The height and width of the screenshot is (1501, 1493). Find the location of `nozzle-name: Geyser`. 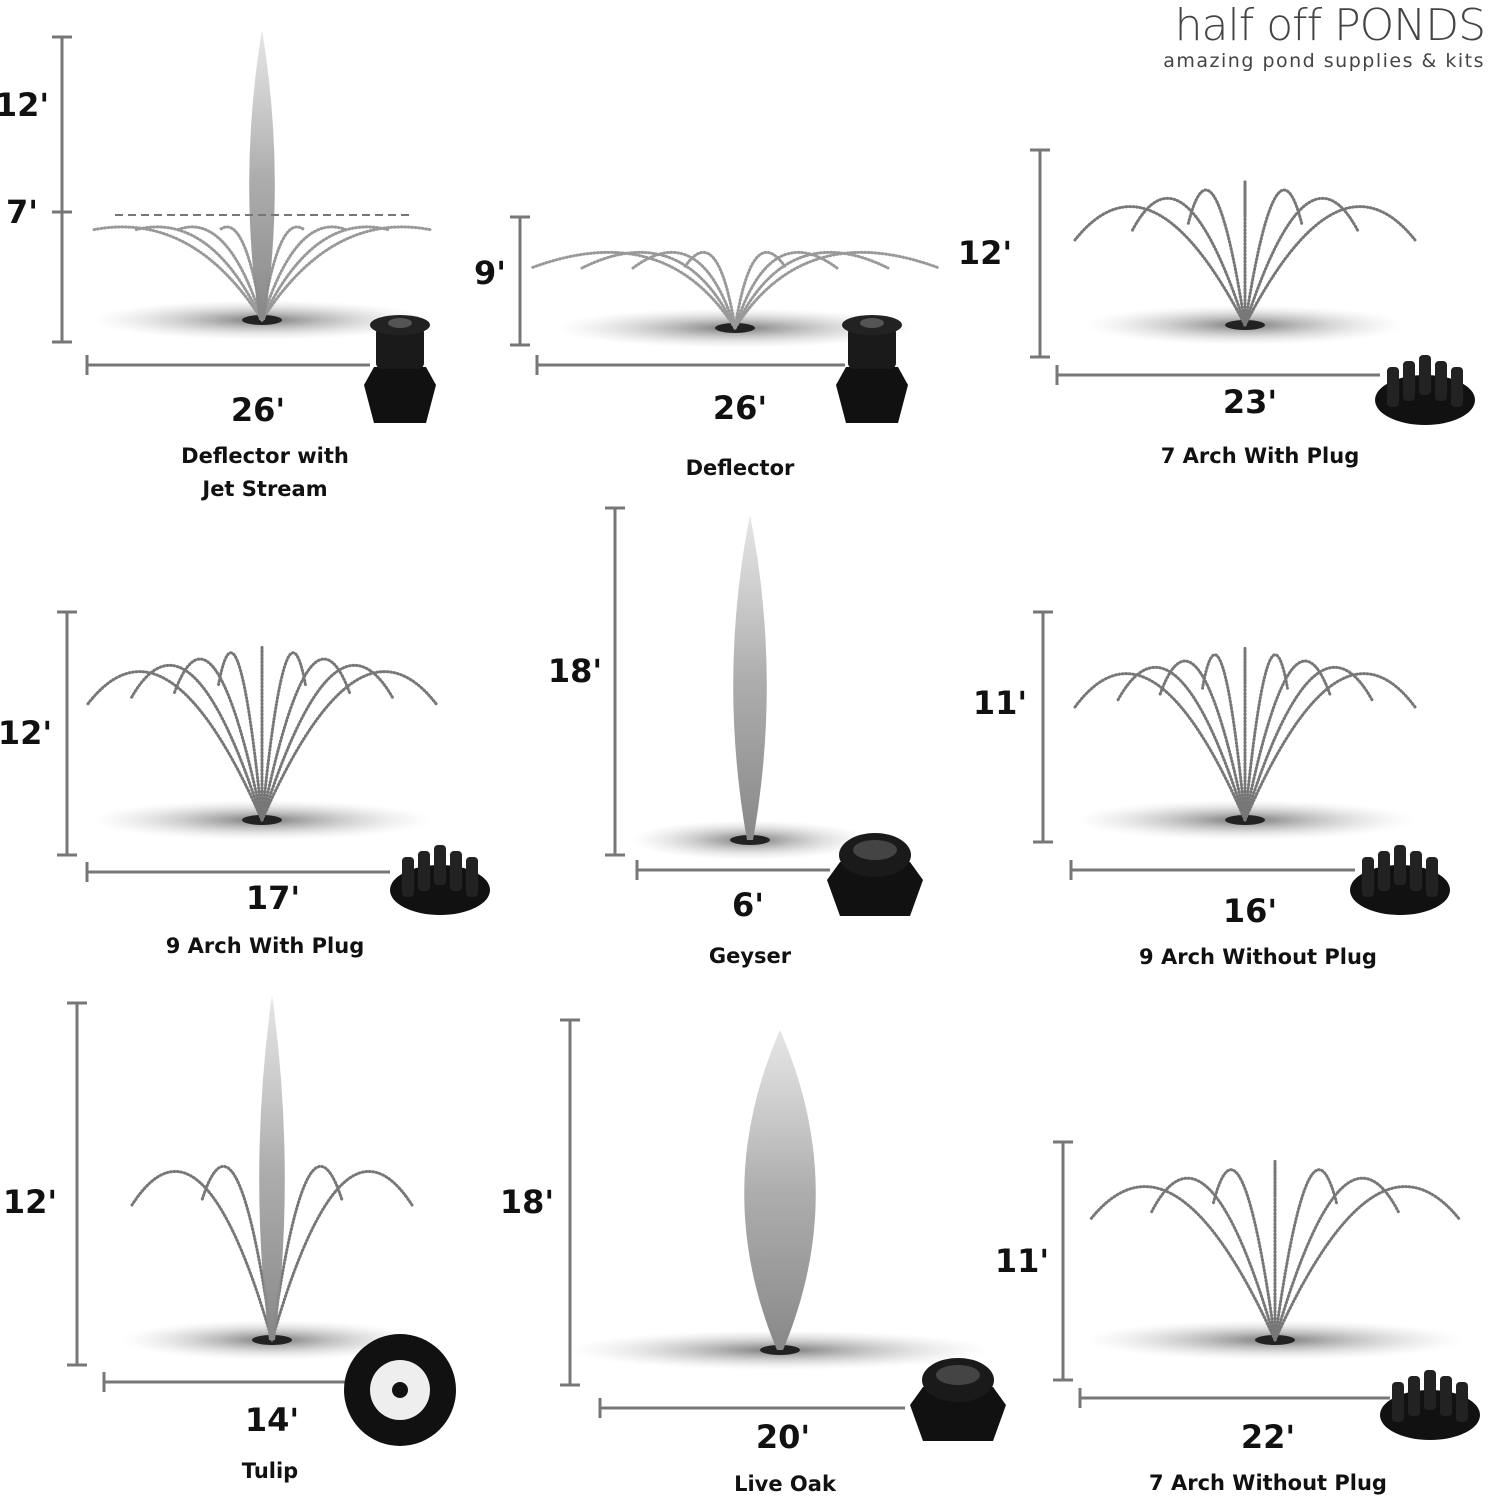

nozzle-name: Geyser is located at coordinates (750, 956).